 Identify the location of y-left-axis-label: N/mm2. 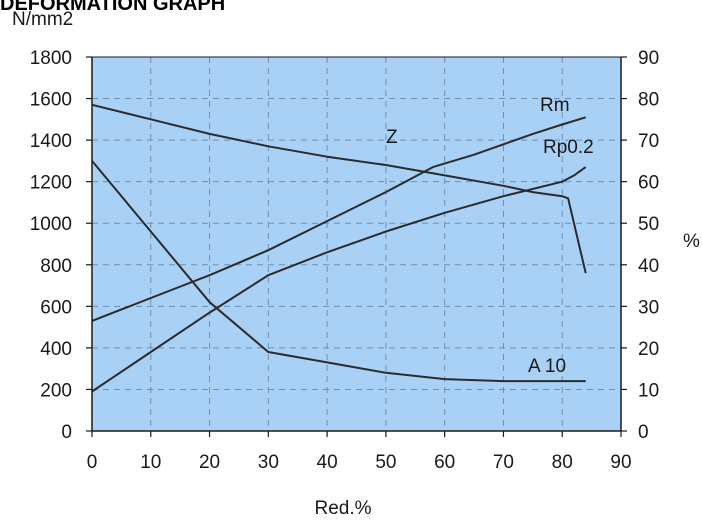
(42, 19).